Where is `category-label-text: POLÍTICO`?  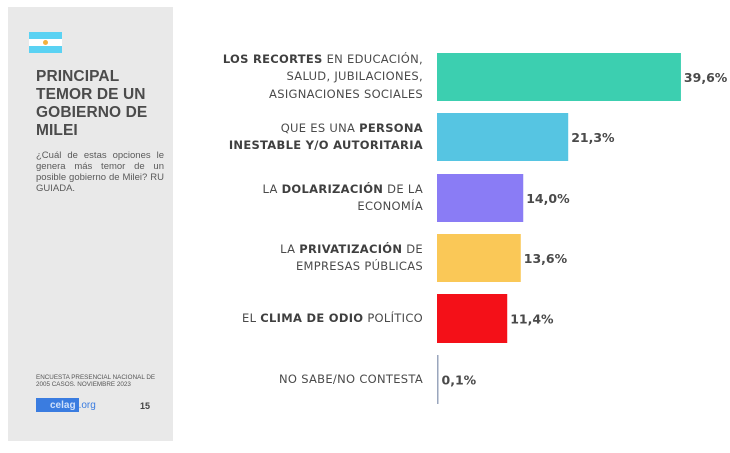
category-label-text: POLÍTICO is located at coordinates (393, 317).